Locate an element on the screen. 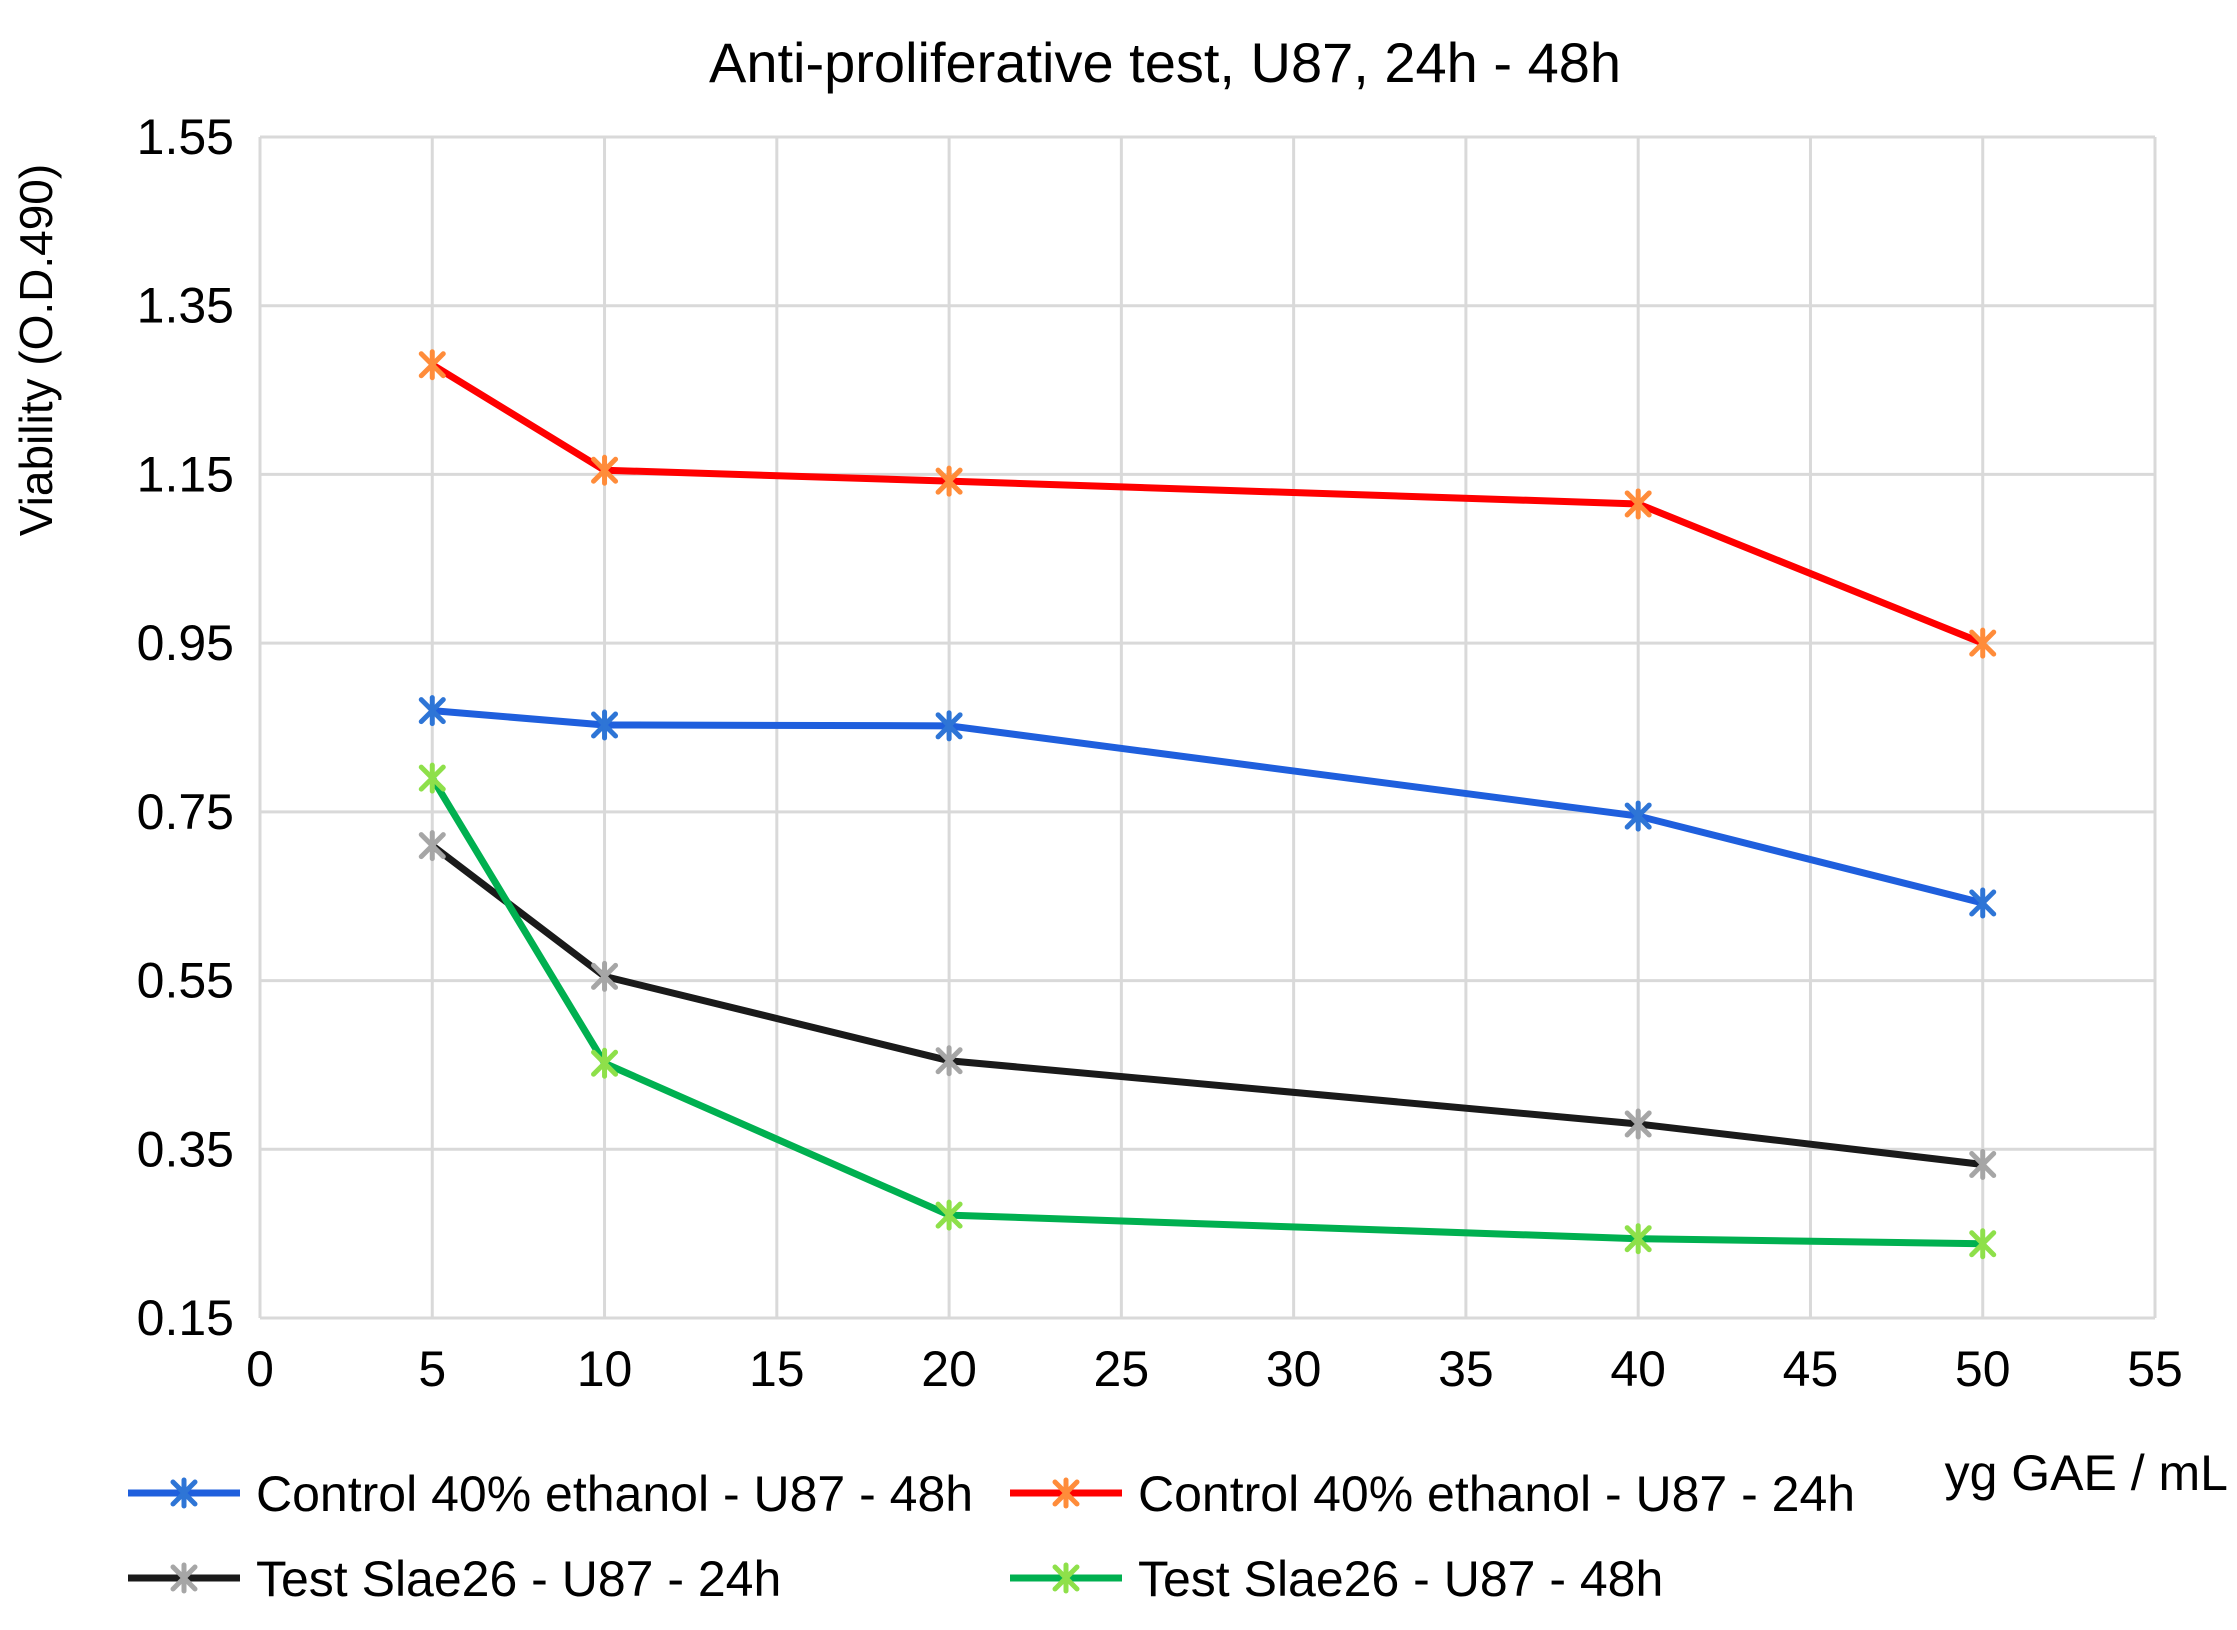 Image resolution: width=2237 pixels, height=1630 pixels. y-tick-label: 1.55 is located at coordinates (185, 137).